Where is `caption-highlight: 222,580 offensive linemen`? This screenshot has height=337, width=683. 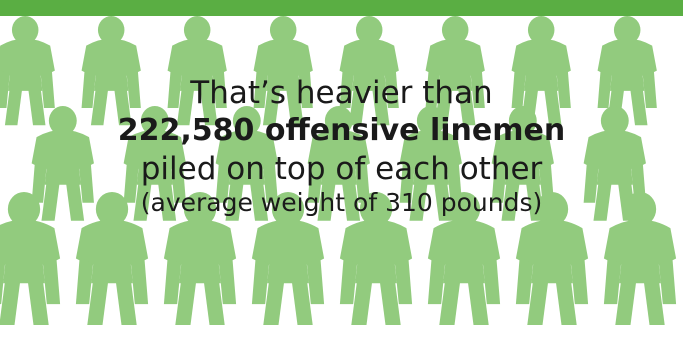
caption-highlight: 222,580 offensive linemen is located at coordinates (341, 131).